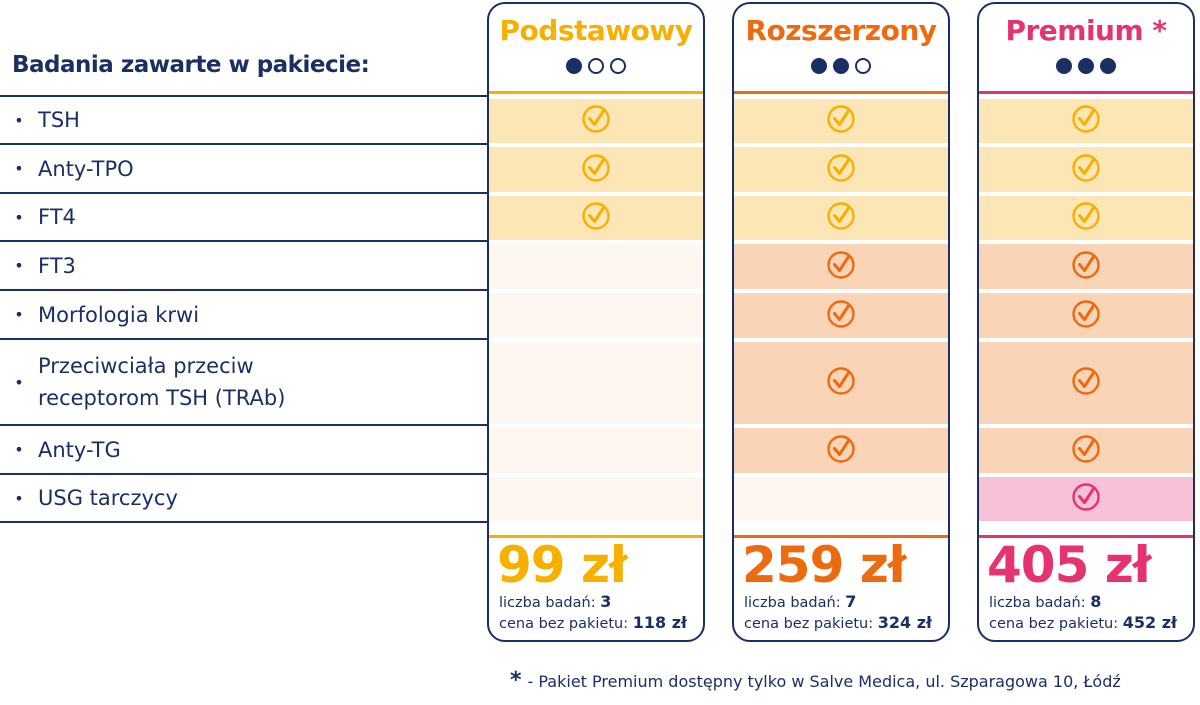 This screenshot has height=705, width=1200. Describe the element at coordinates (57, 265) in the screenshot. I see `test-name: FT3` at that location.